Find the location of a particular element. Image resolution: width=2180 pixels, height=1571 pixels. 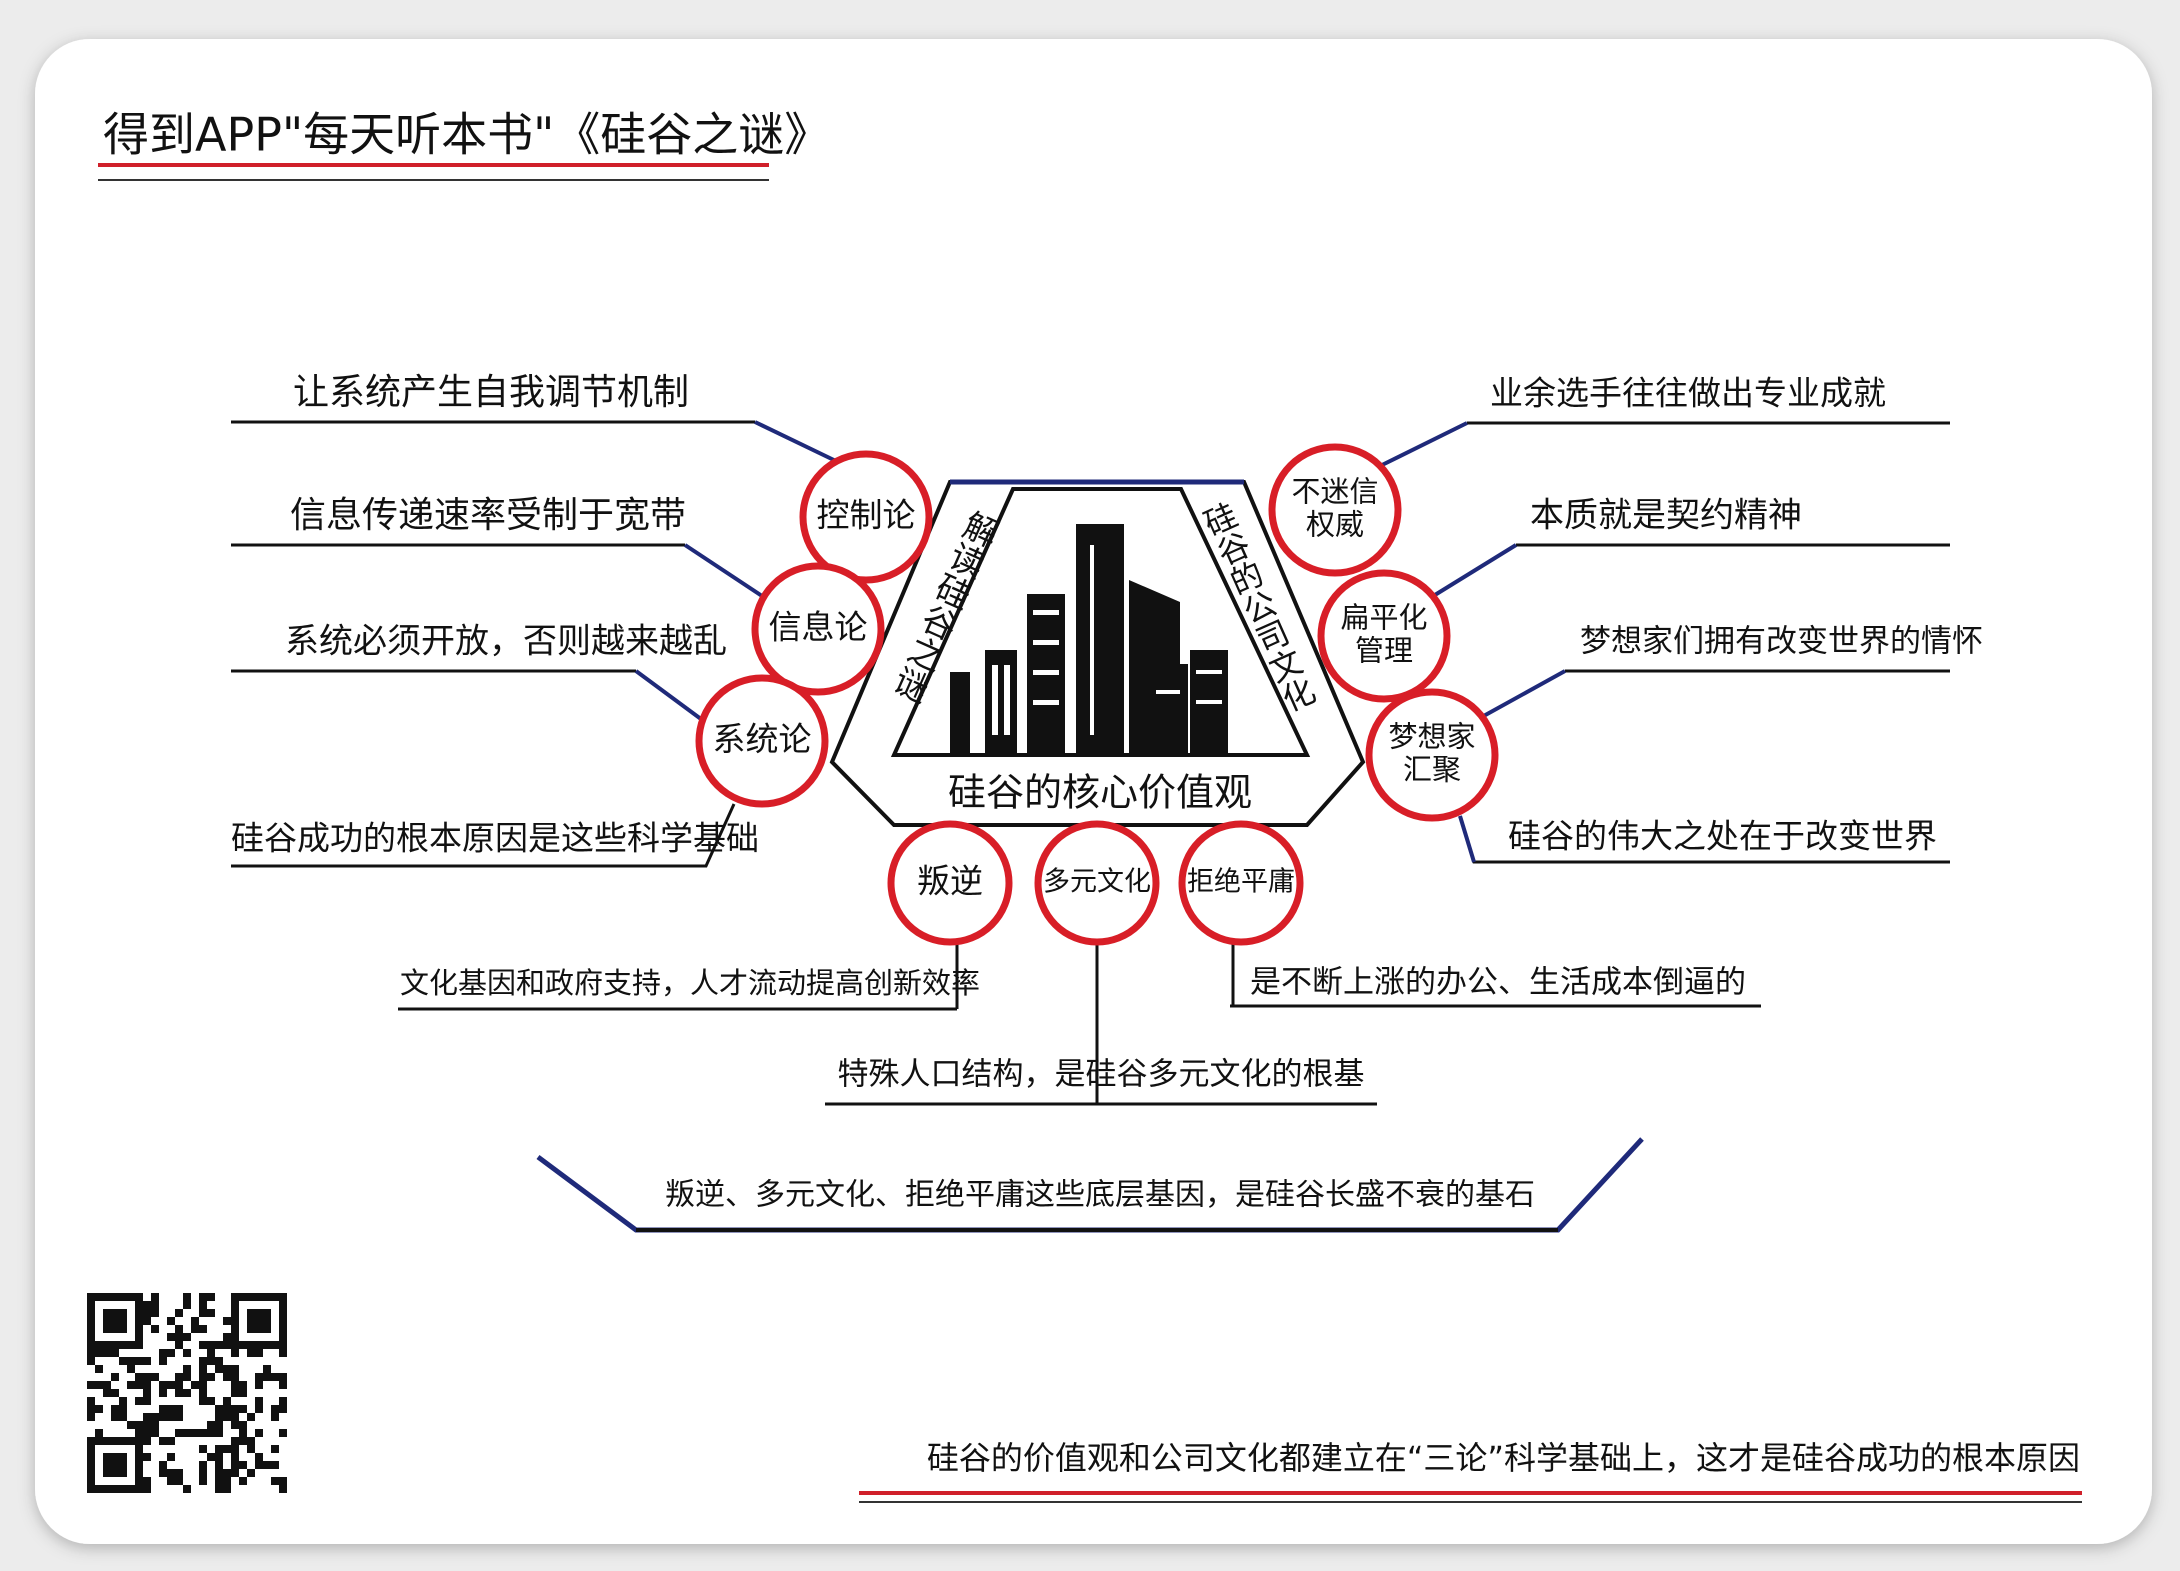

branch-note: 特殊人口结构，是硅谷多元文化的根基 is located at coordinates (1101, 1075).